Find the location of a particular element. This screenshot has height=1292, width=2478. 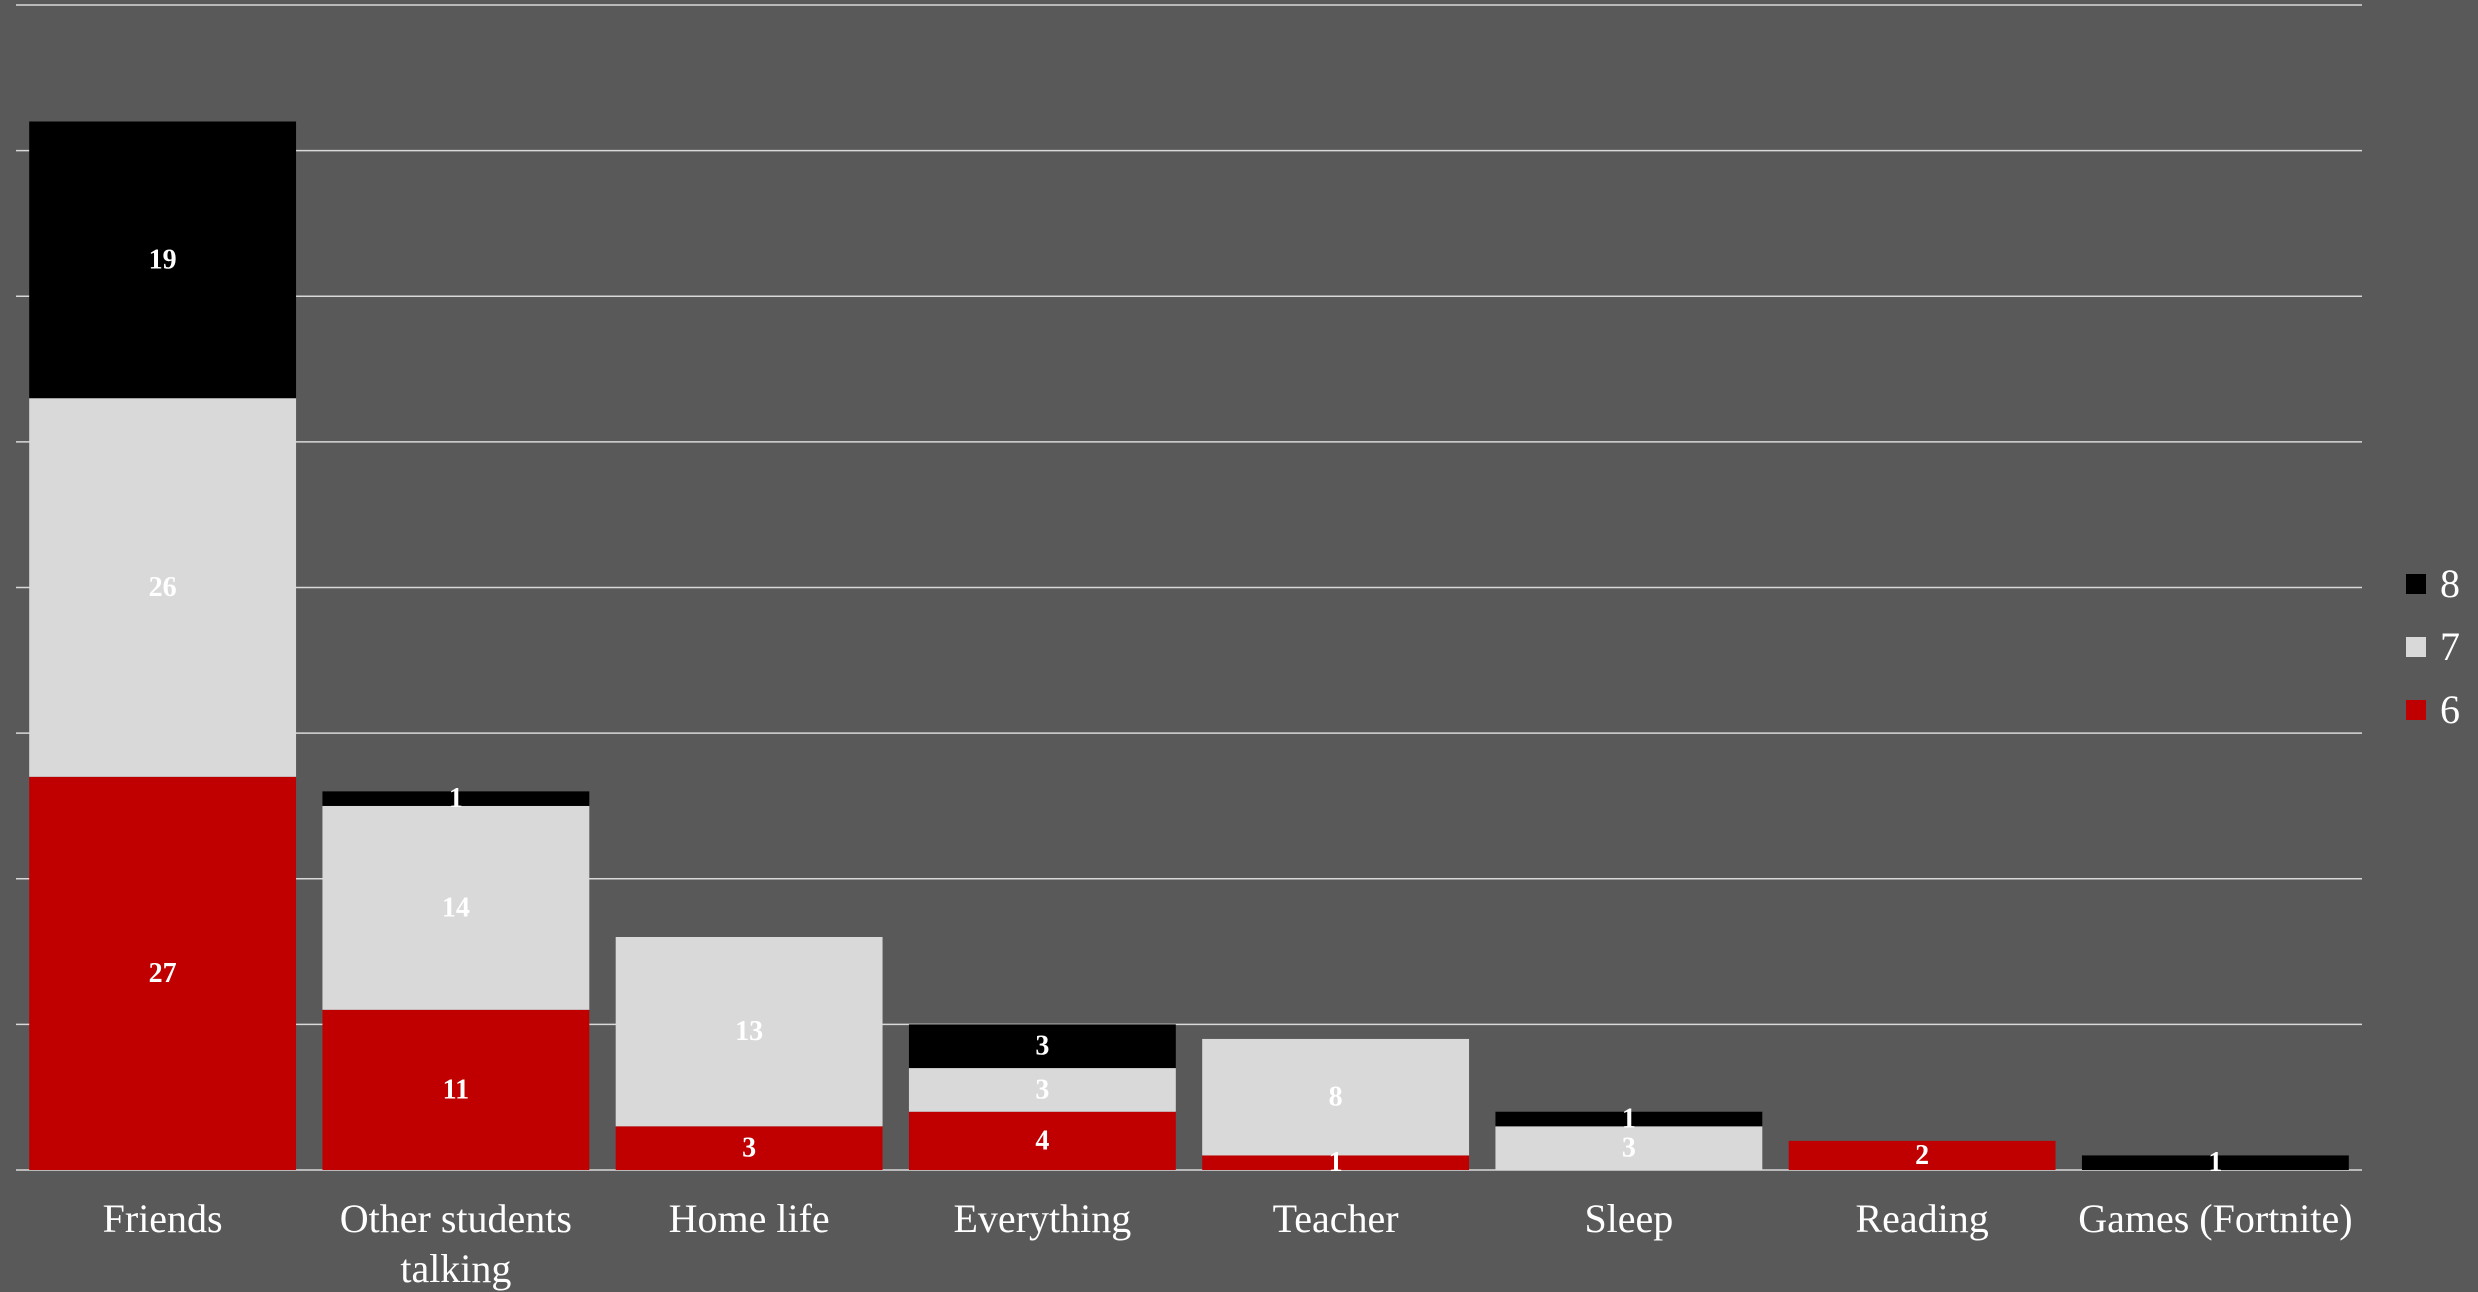

legend-item-6: 6 is located at coordinates (2433, 709).